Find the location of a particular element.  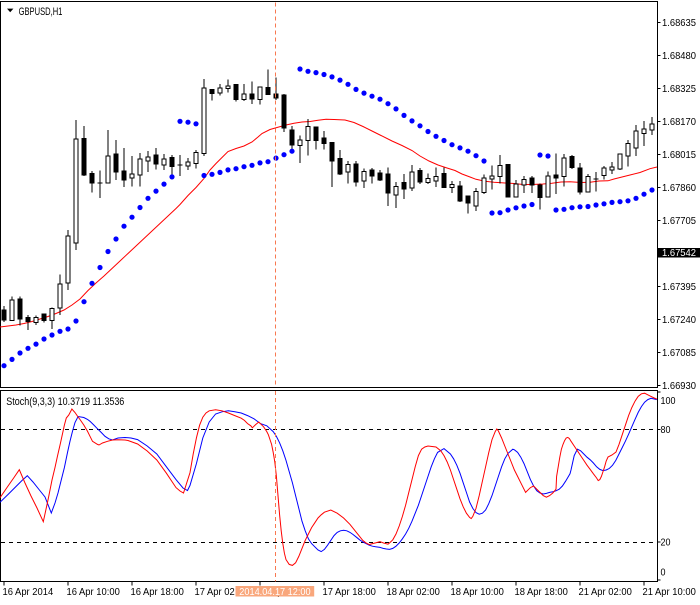

svg-text: 1.67860 is located at coordinates (679, 188).